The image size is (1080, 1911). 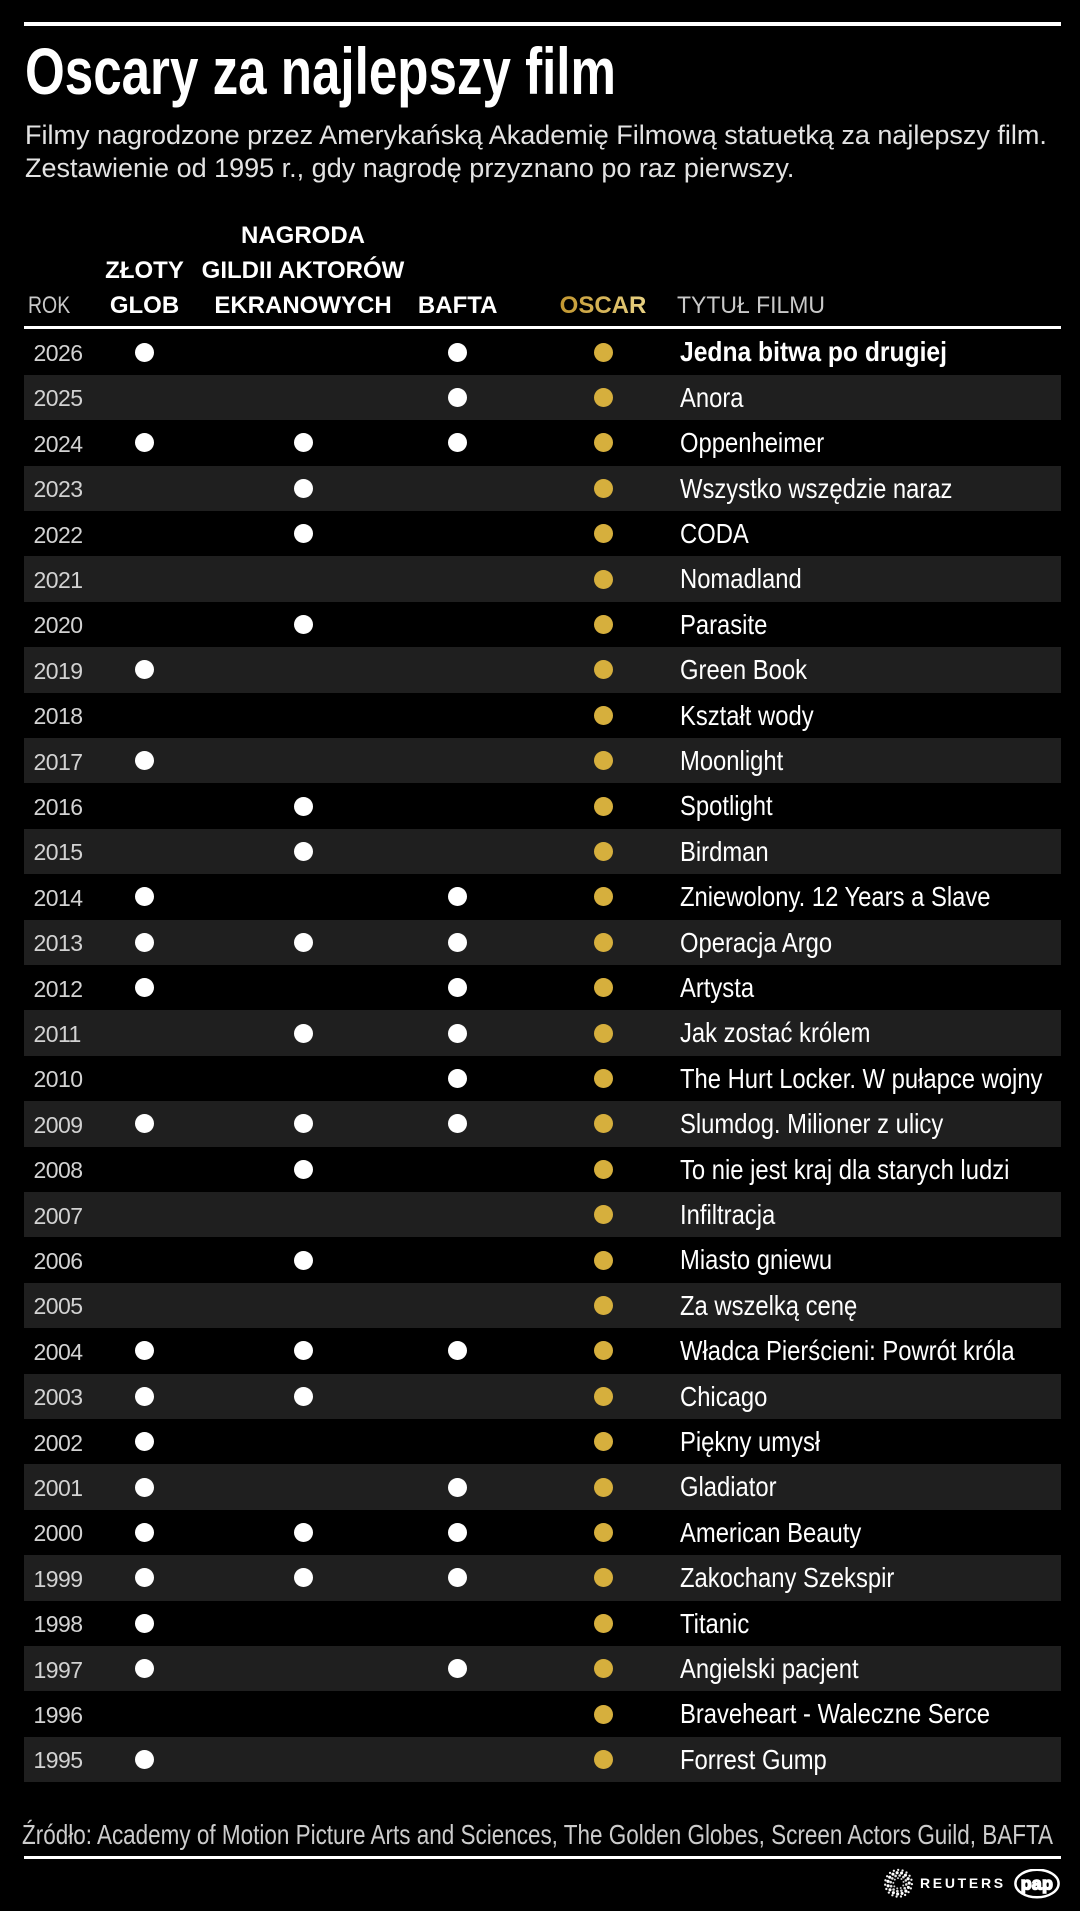 What do you see at coordinates (1037, 1883) in the screenshot?
I see `svg-text: pap` at bounding box center [1037, 1883].